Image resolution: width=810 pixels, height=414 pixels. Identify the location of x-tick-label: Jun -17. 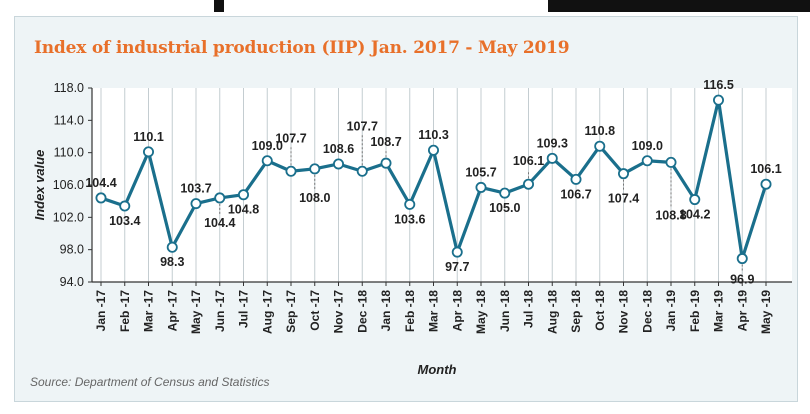
(220, 311).